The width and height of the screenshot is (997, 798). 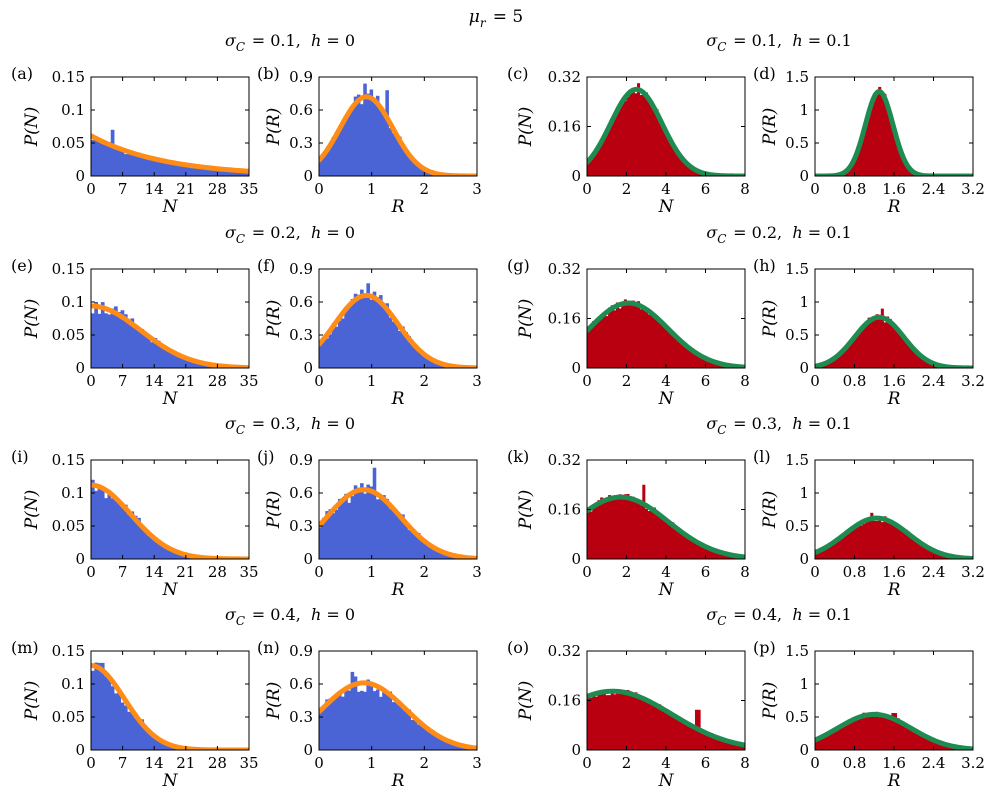 I want to click on x-tick-label: 35, so click(x=248, y=763).